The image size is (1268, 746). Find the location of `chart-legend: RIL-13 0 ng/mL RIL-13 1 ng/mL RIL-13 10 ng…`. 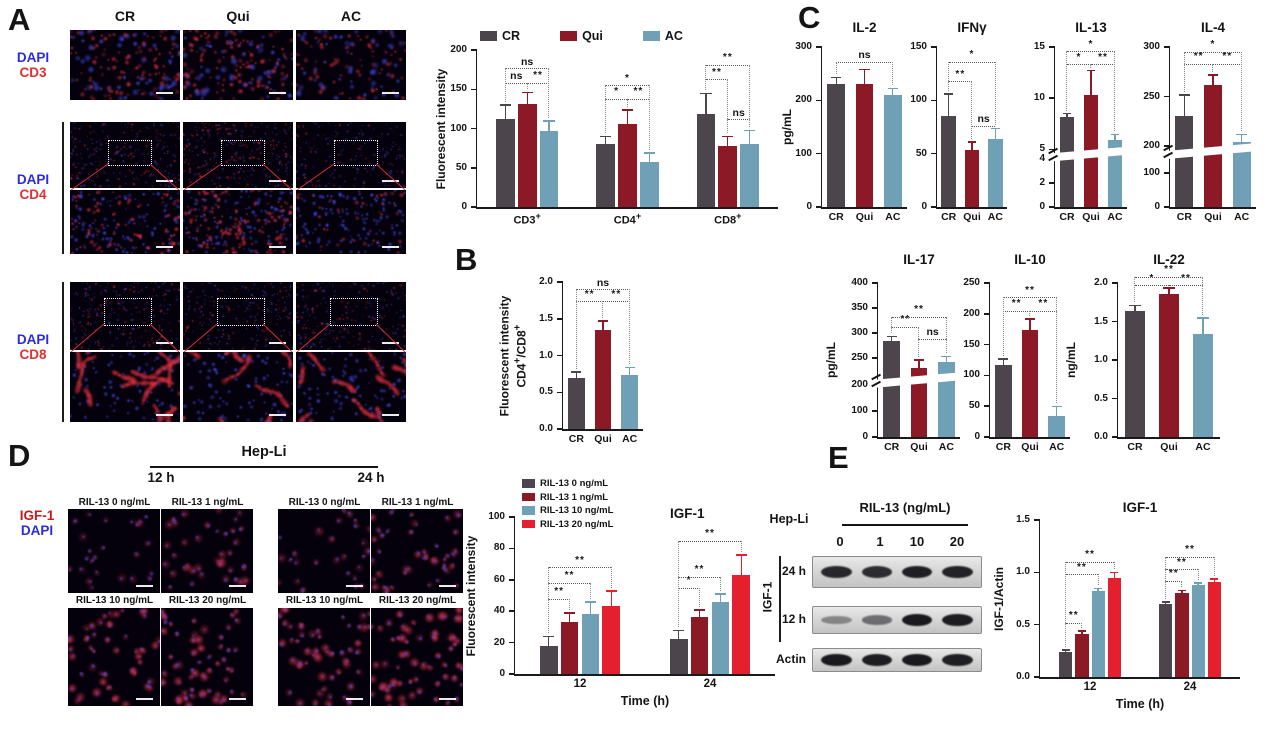

chart-legend: RIL-13 0 ng/mL RIL-13 1 ng/mL RIL-13 10 ng… is located at coordinates (567, 504).